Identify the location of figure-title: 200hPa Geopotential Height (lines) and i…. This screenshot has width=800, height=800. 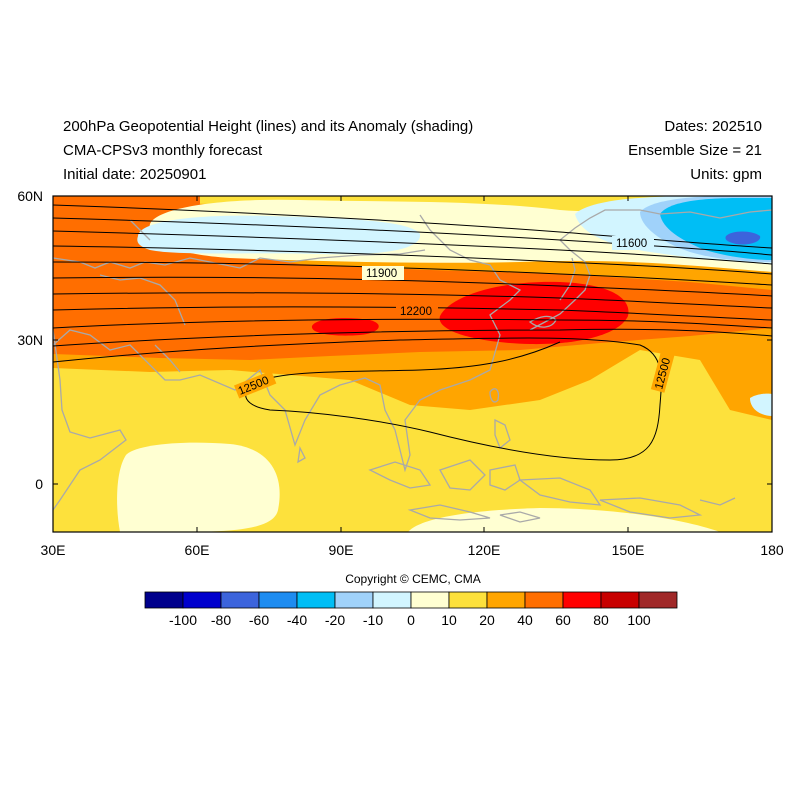
(268, 126).